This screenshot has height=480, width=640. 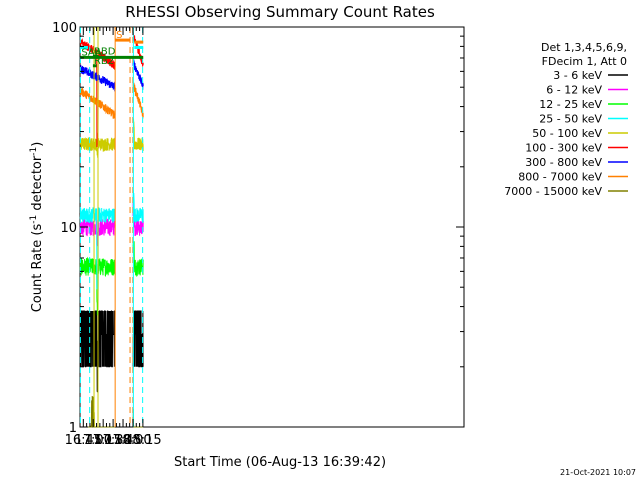 What do you see at coordinates (574, 90) in the screenshot?
I see `legend-label-1: 6 - 12 keV` at bounding box center [574, 90].